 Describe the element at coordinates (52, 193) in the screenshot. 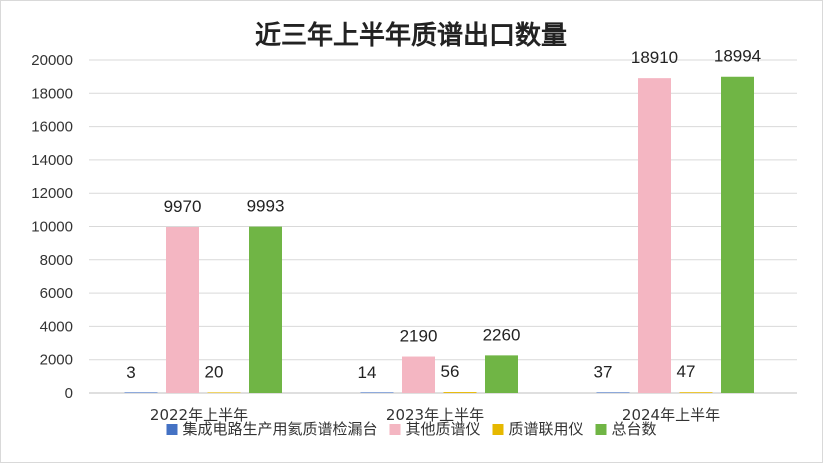

I see `y-tick-label: 12000` at that location.